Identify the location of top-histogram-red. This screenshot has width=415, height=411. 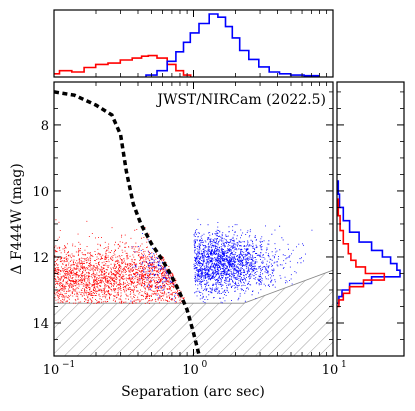
(123, 65).